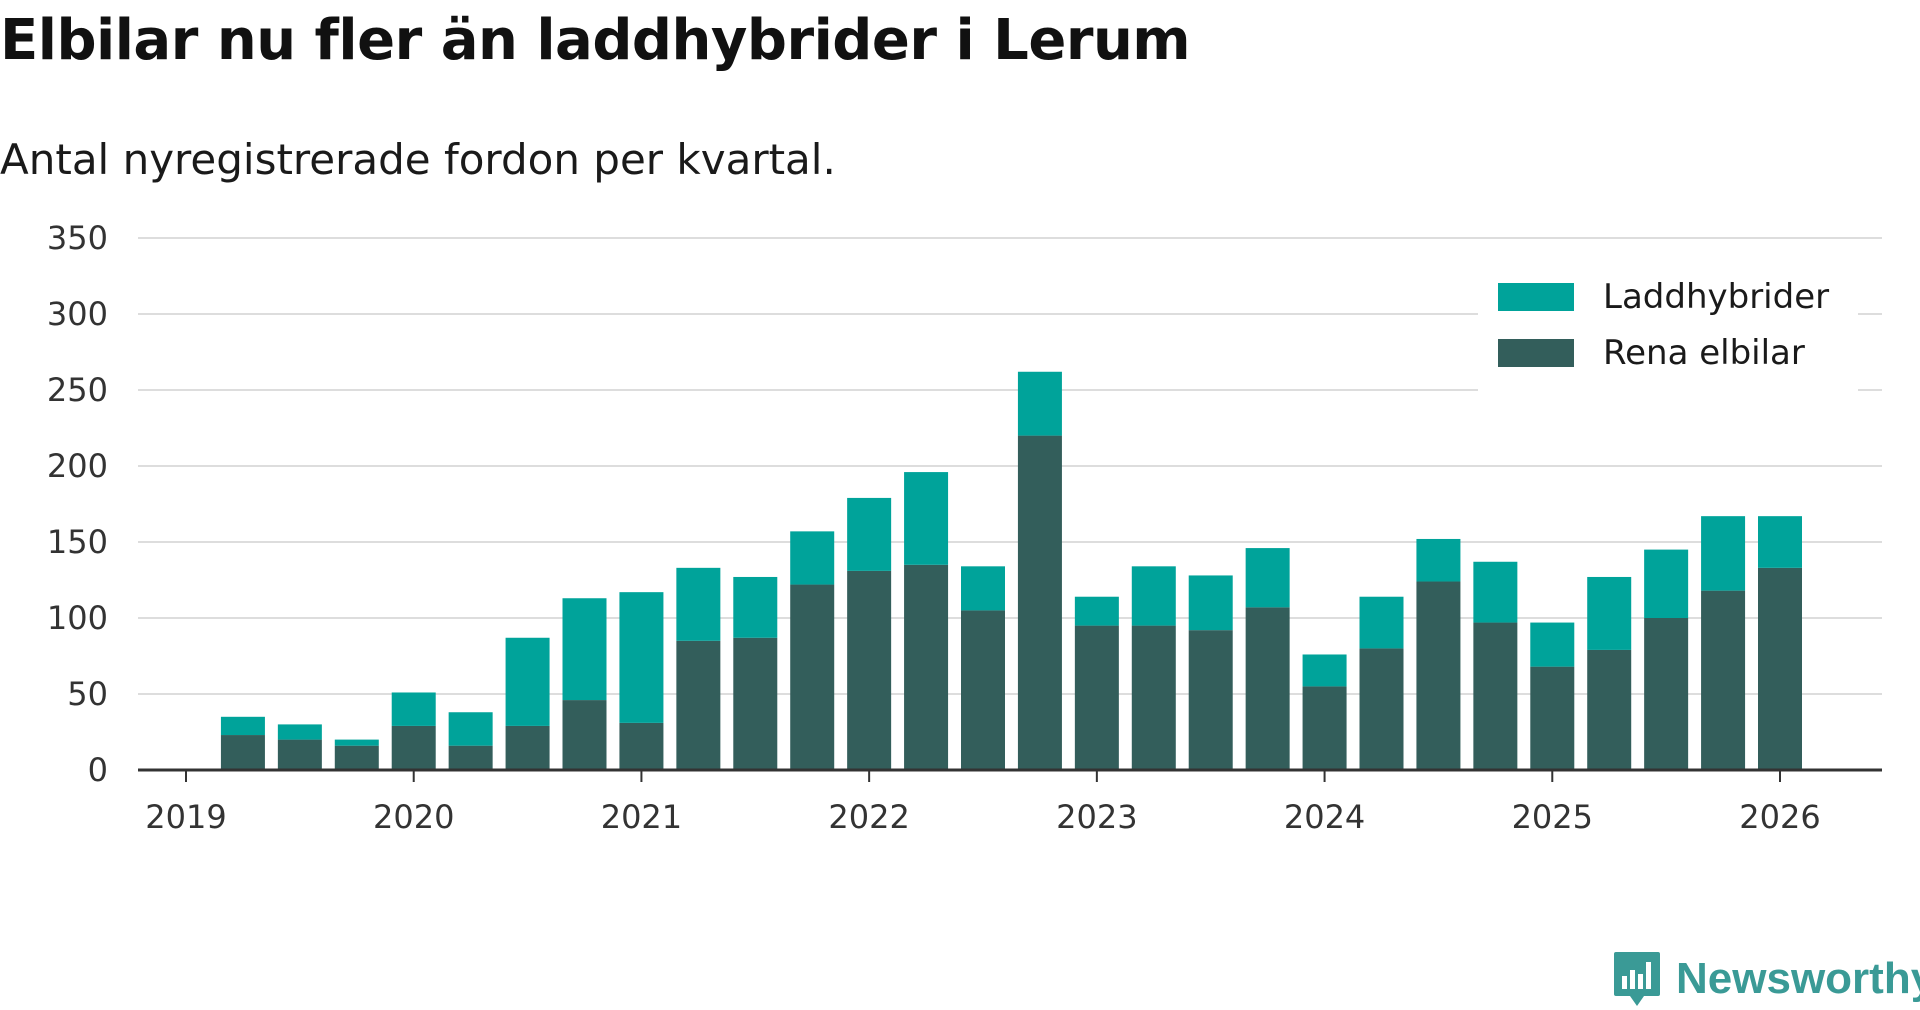 This screenshot has width=1920, height=1010. Describe the element at coordinates (77, 390) in the screenshot. I see `y-tick-label: 250` at that location.